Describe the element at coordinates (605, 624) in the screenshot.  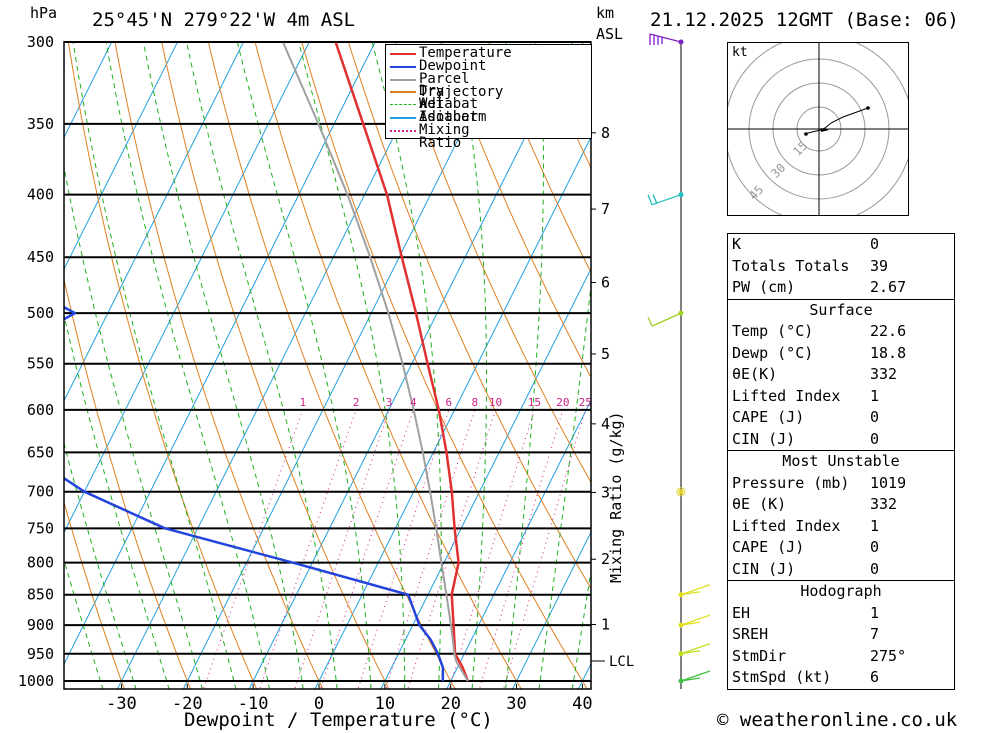
I see `km-tick-label: 1` at that location.